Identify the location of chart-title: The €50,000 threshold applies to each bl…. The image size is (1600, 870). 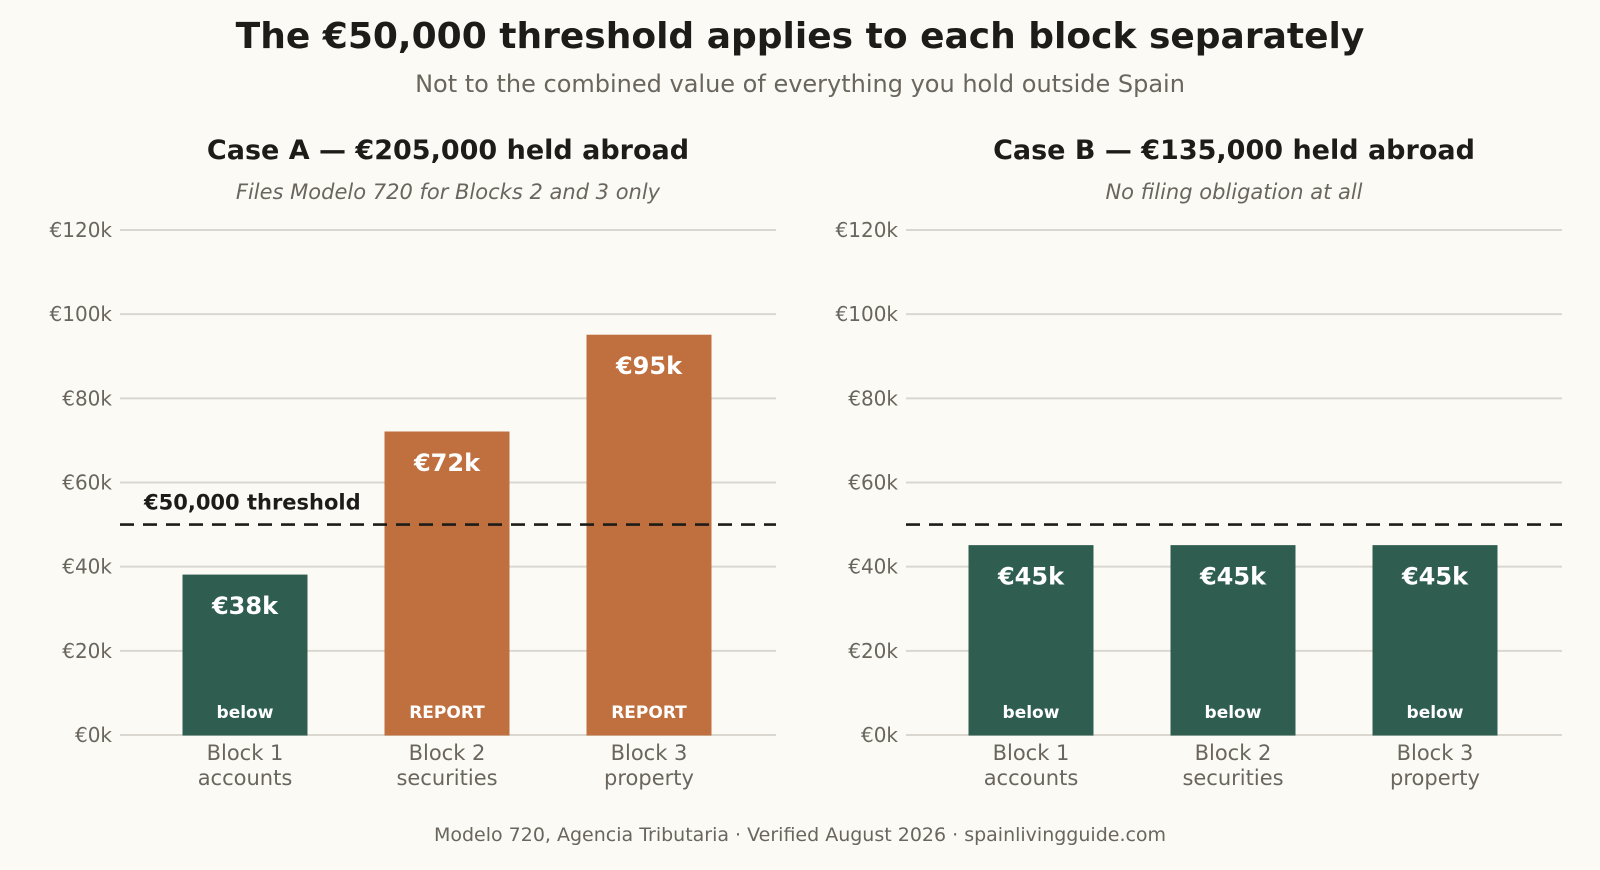
(800, 36).